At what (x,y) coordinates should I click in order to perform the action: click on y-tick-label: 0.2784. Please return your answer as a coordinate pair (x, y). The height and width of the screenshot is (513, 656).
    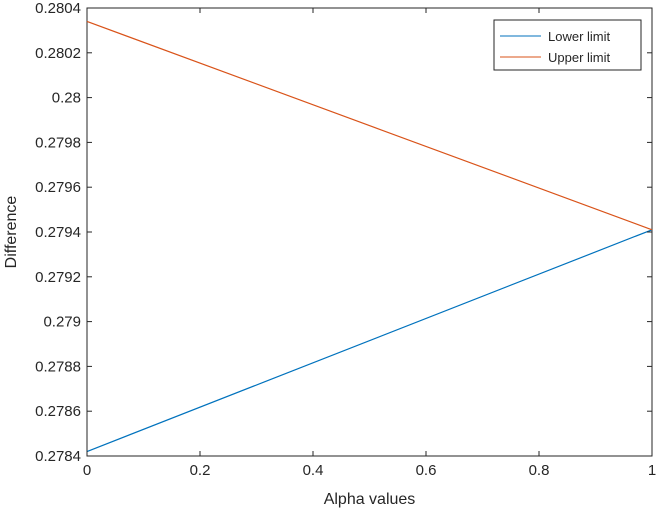
    Looking at the image, I should click on (58, 456).